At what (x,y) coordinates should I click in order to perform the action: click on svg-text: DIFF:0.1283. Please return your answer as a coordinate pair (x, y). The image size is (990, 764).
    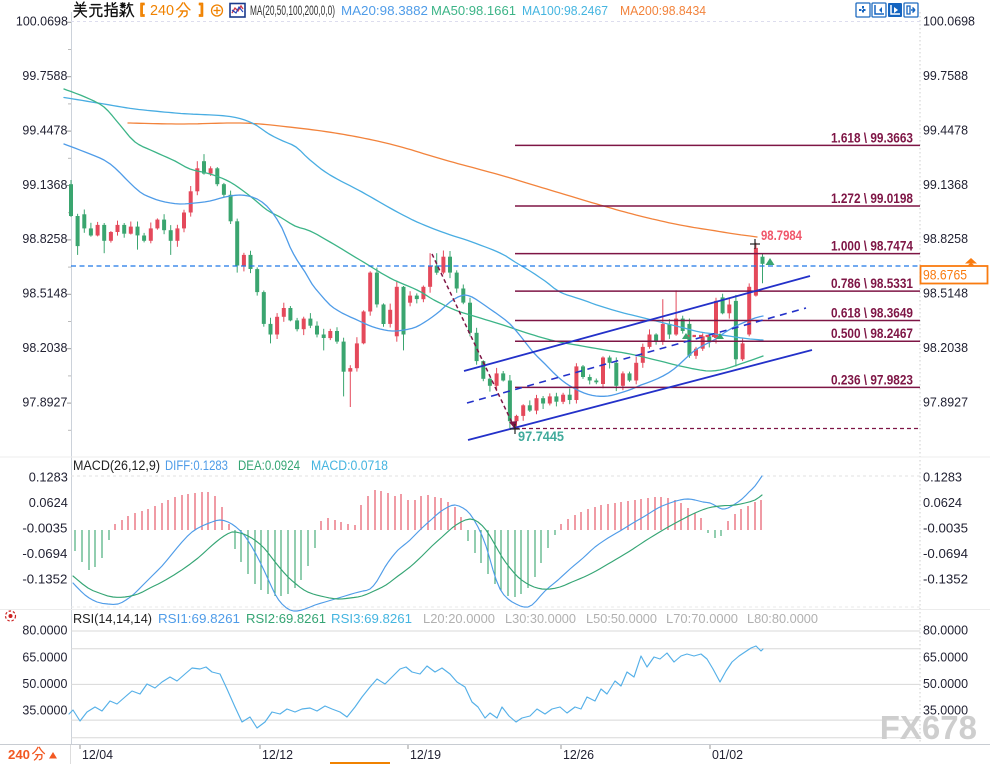
    Looking at the image, I should click on (196, 465).